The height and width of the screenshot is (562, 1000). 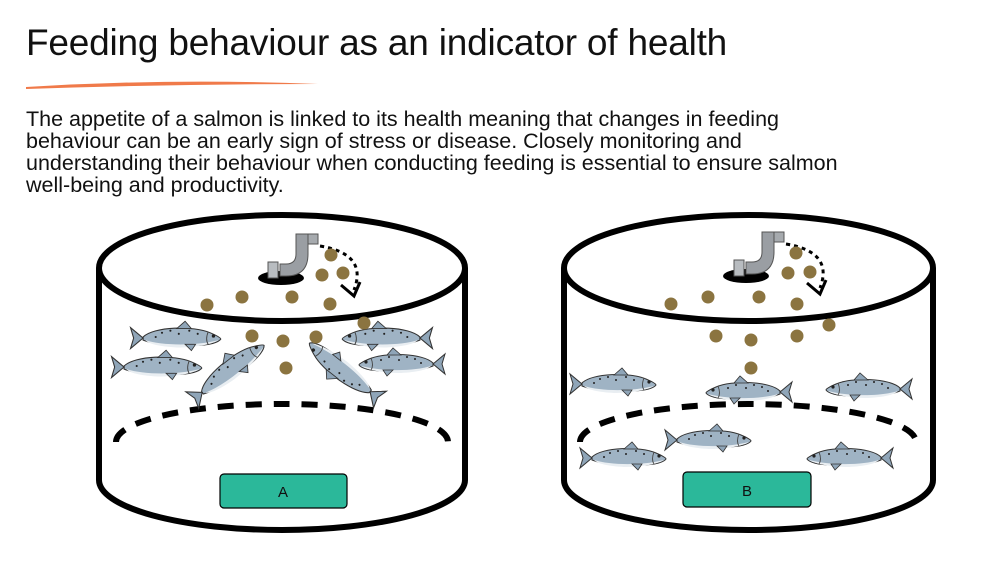 I want to click on tank-a-label: A, so click(x=283, y=492).